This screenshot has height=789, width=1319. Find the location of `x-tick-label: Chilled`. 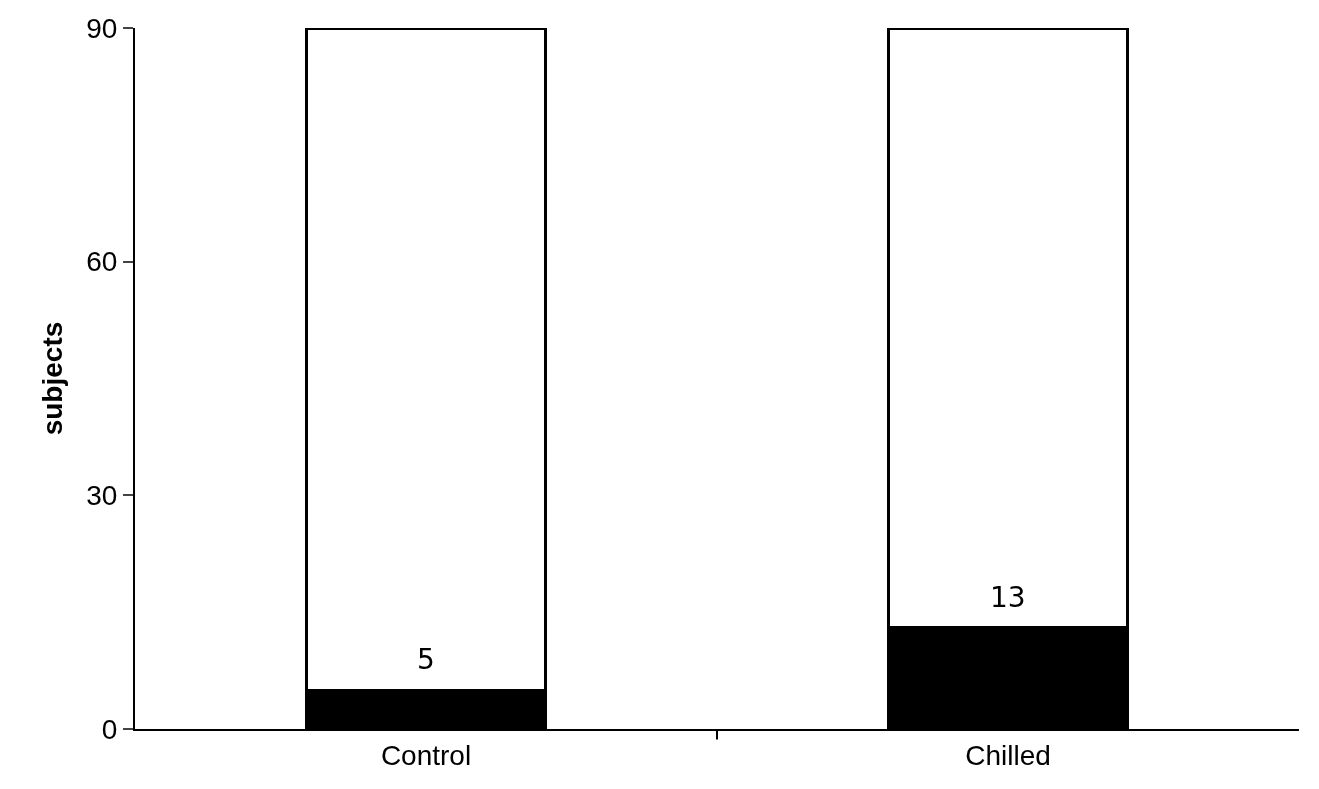

x-tick-label: Chilled is located at coordinates (1008, 755).